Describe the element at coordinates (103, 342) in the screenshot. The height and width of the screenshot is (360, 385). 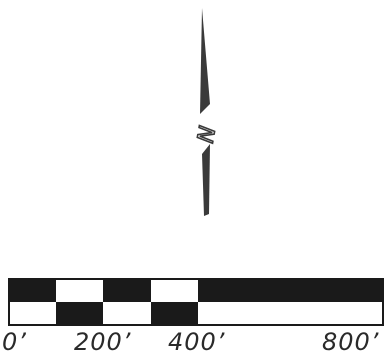
I see `scale-label-200: 200’` at that location.